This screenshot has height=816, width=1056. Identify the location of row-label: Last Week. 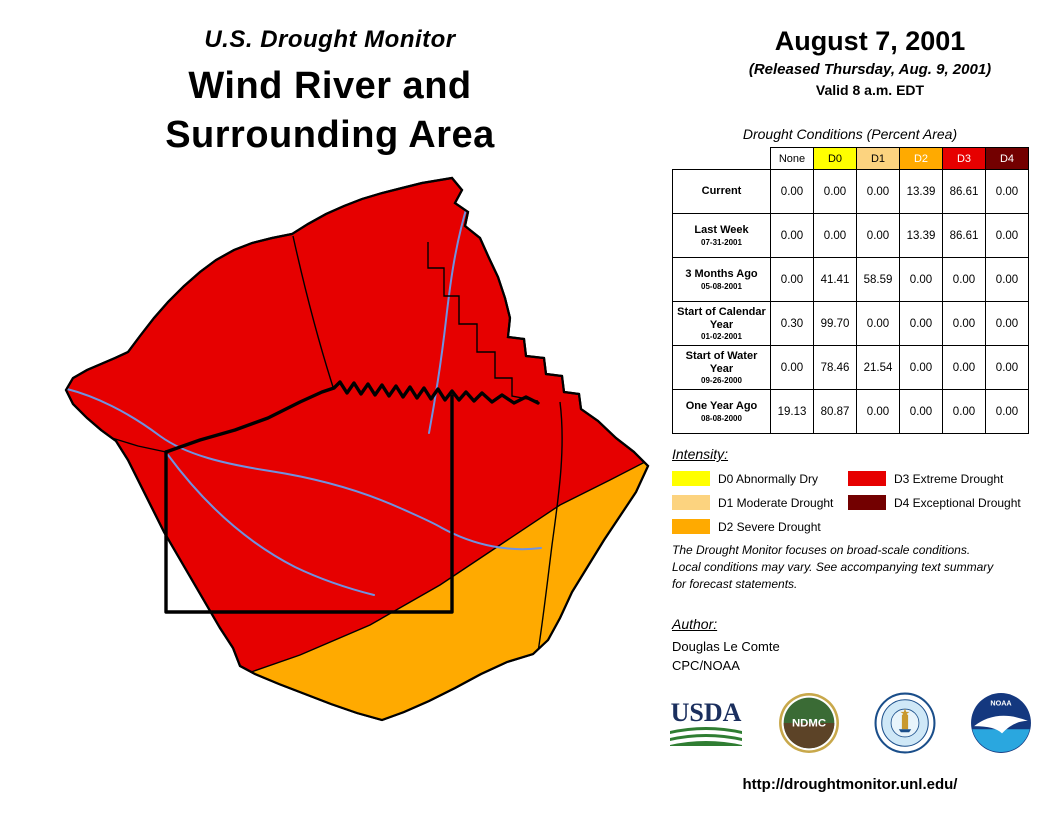
(721, 230).